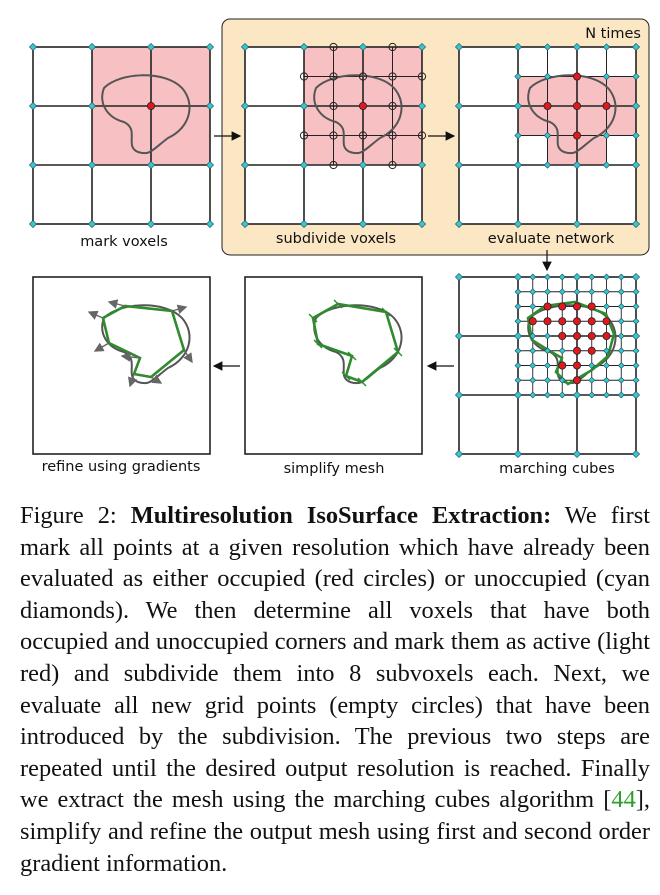 The image size is (660, 895). I want to click on label-subdivide-voxels: subdivide voxels, so click(336, 239).